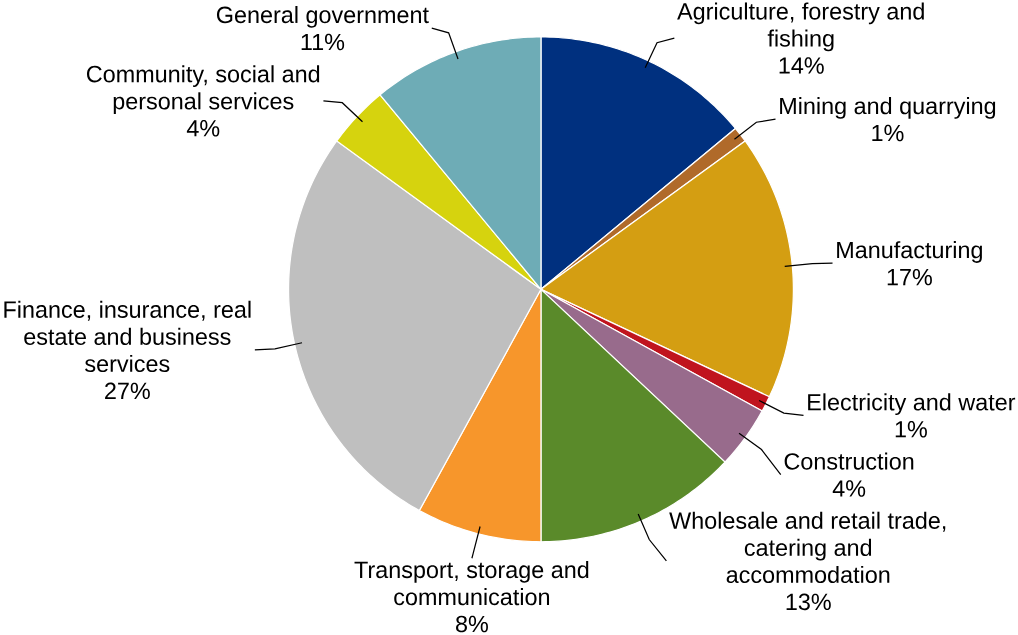 The height and width of the screenshot is (635, 1018). What do you see at coordinates (472, 624) in the screenshot?
I see `data-label: 8%` at bounding box center [472, 624].